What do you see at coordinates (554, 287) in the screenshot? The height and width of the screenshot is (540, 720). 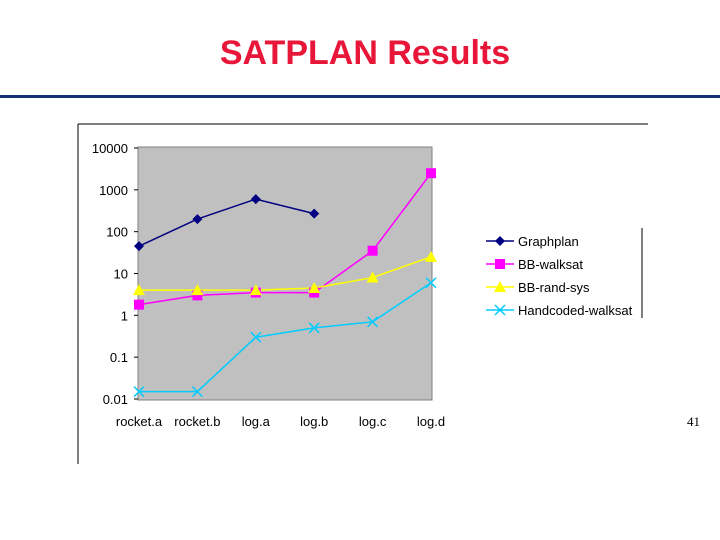 I see `legend-label-bb-rand-sys: BB-rand-sys` at bounding box center [554, 287].